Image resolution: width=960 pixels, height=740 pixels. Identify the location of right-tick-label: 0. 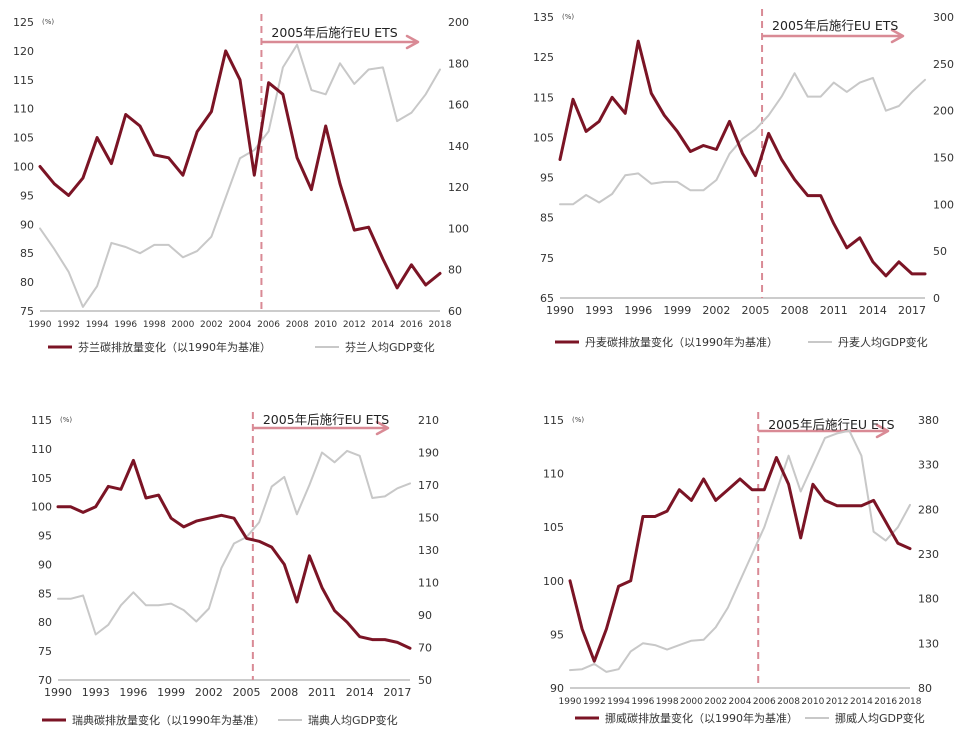
(936, 298).